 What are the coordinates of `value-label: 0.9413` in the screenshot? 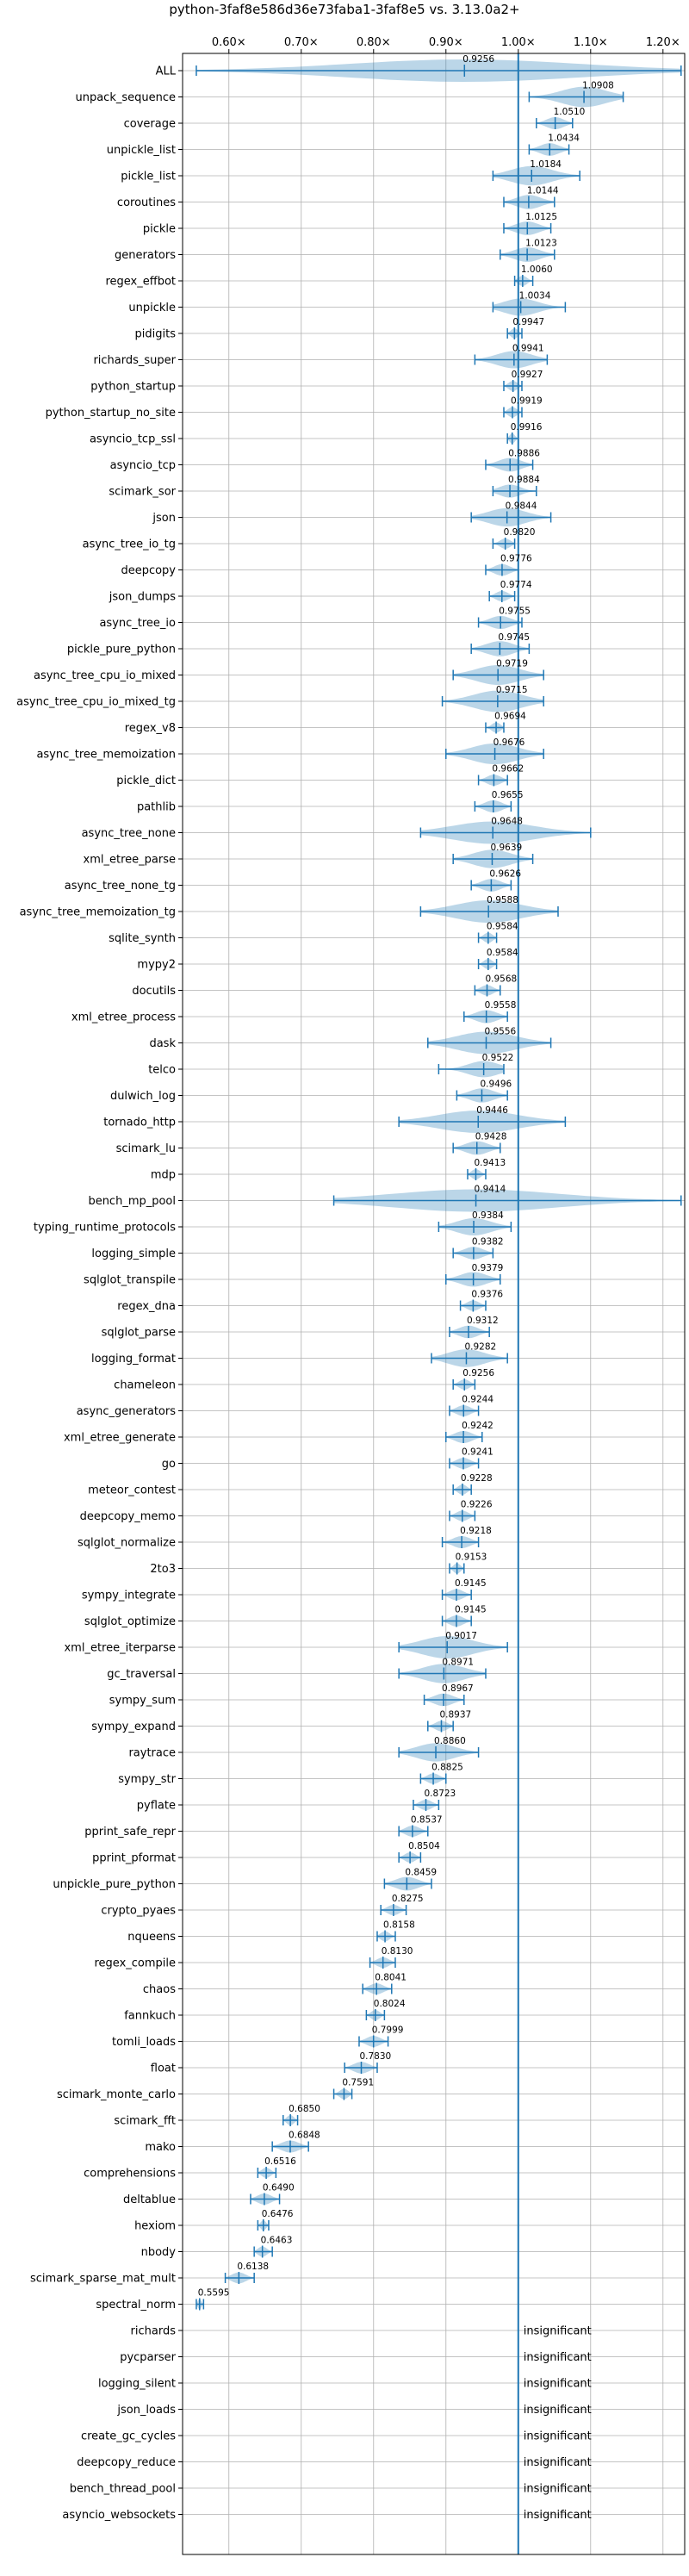 It's located at (490, 1163).